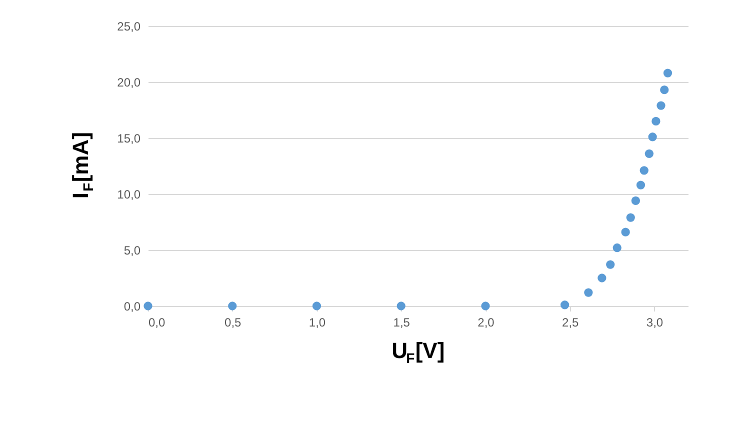 Image resolution: width=739 pixels, height=428 pixels. What do you see at coordinates (129, 83) in the screenshot?
I see `y-tick-label: 20,0` at bounding box center [129, 83].